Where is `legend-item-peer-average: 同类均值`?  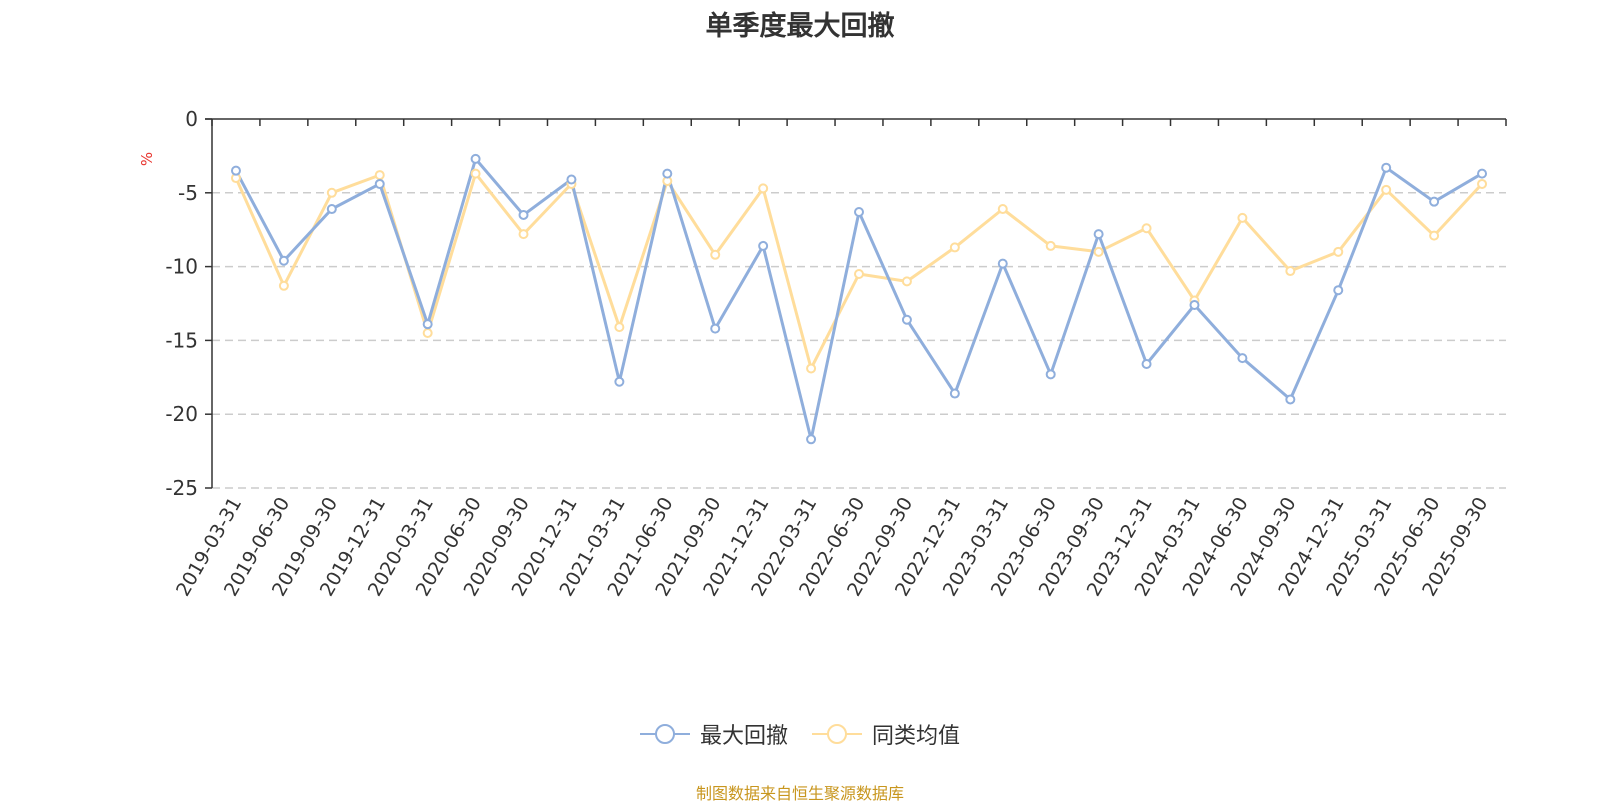
legend-item-peer-average: 同类均值 is located at coordinates (886, 734).